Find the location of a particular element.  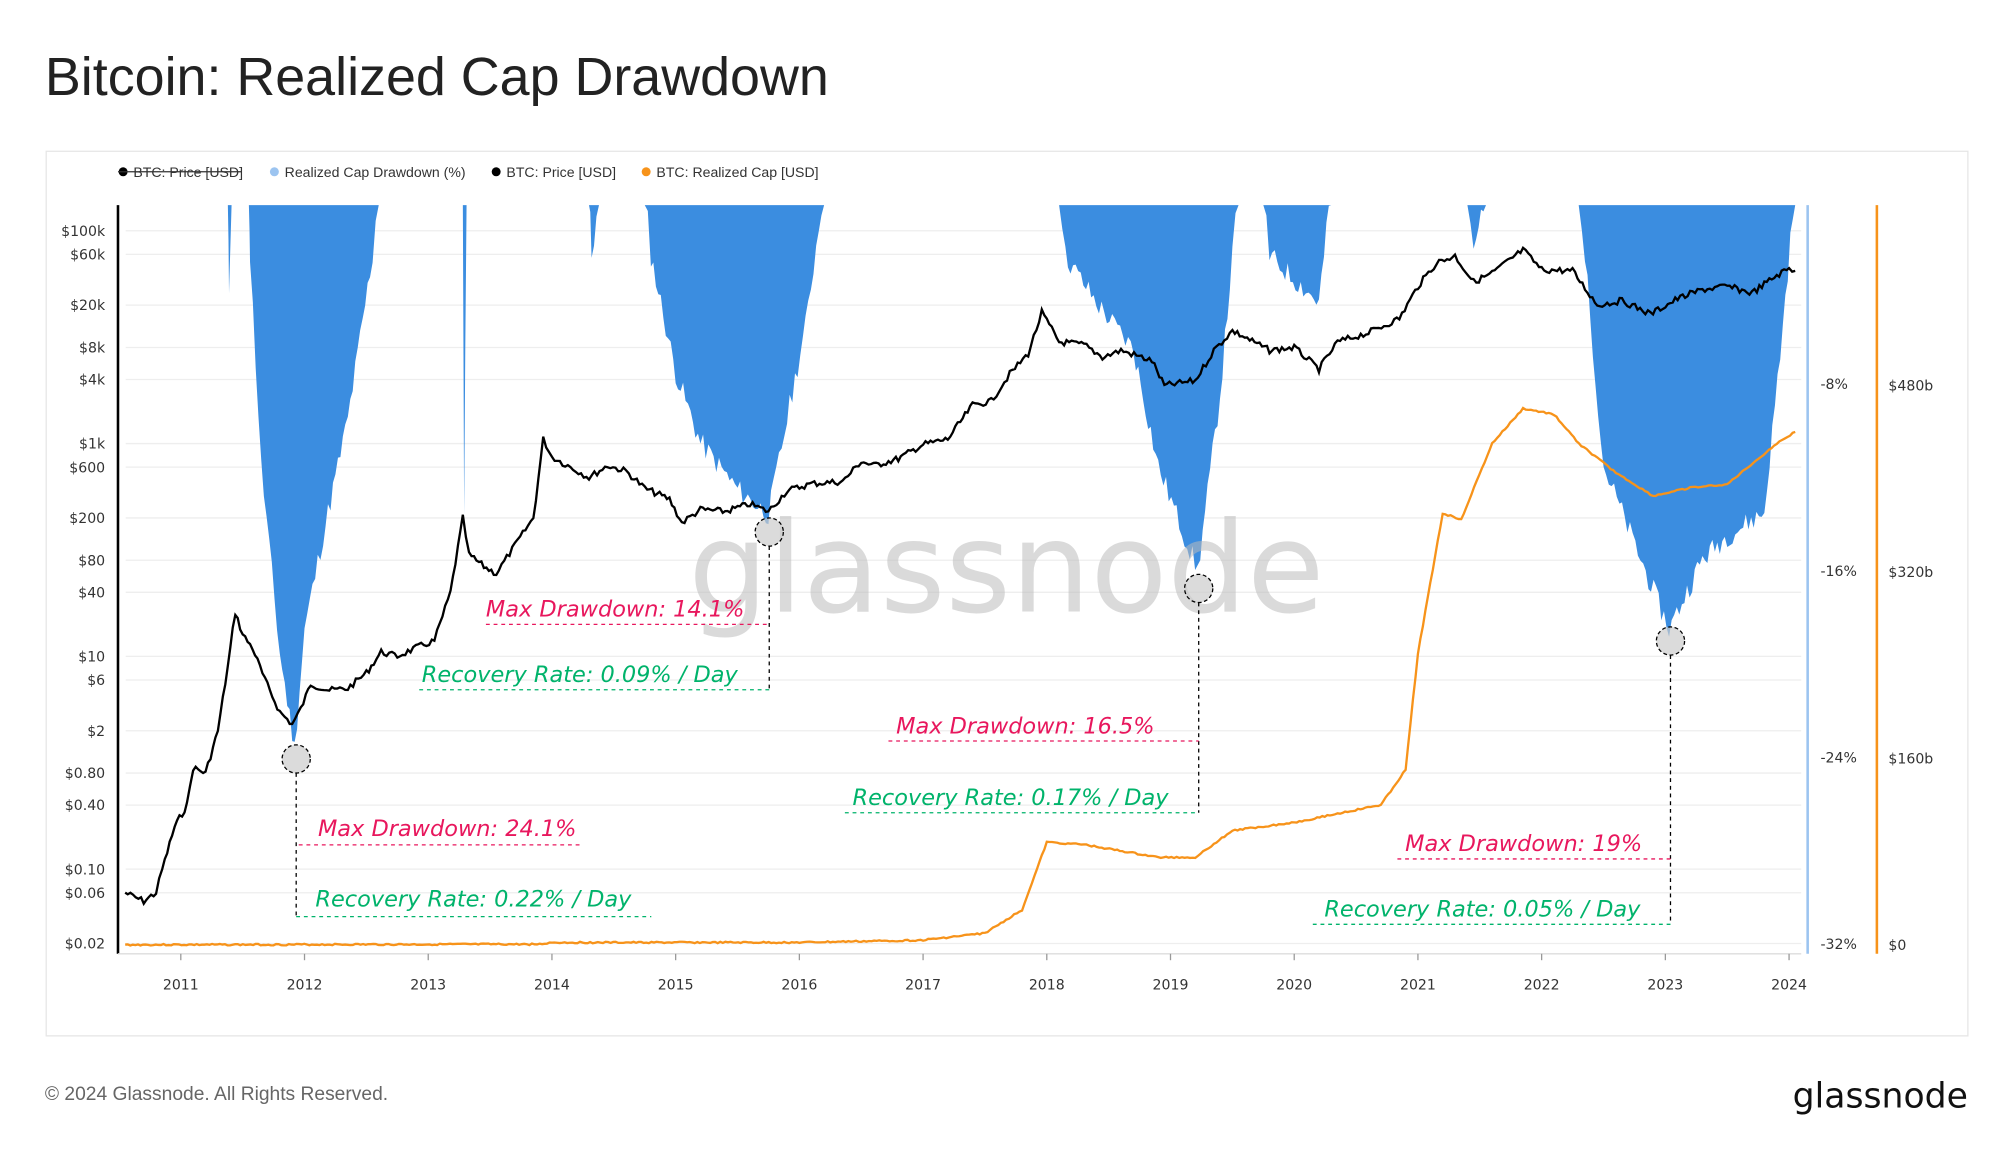

recovery-rate-label: Recovery Rate: 0.09% / Day is located at coordinates (580, 675).